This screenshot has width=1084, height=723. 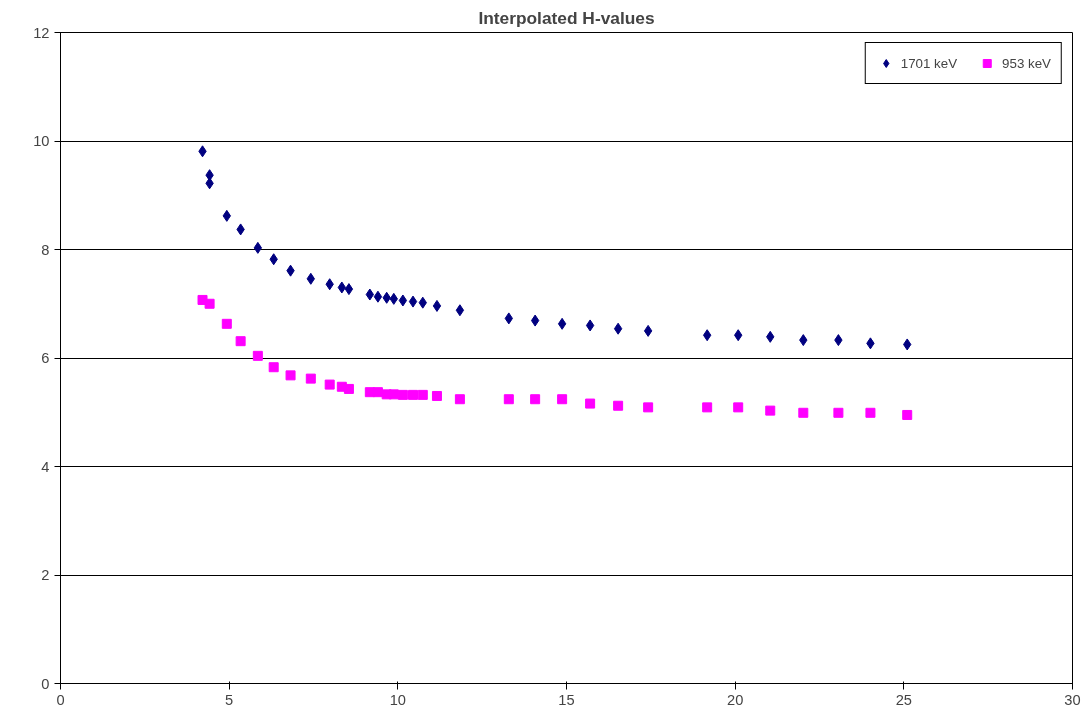 What do you see at coordinates (929, 63) in the screenshot?
I see `legend-label: 1701 keV` at bounding box center [929, 63].